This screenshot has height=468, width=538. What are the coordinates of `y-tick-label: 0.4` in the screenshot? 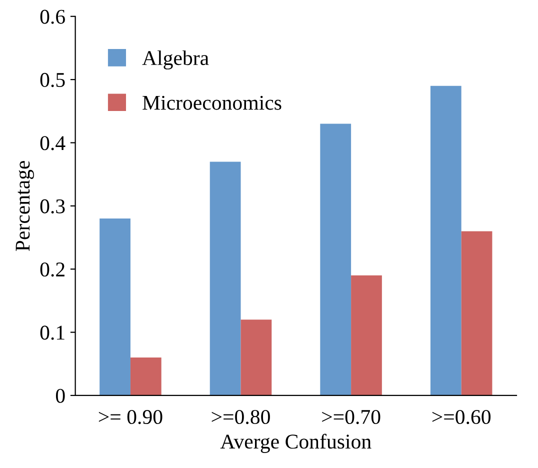 It's located at (53, 143).